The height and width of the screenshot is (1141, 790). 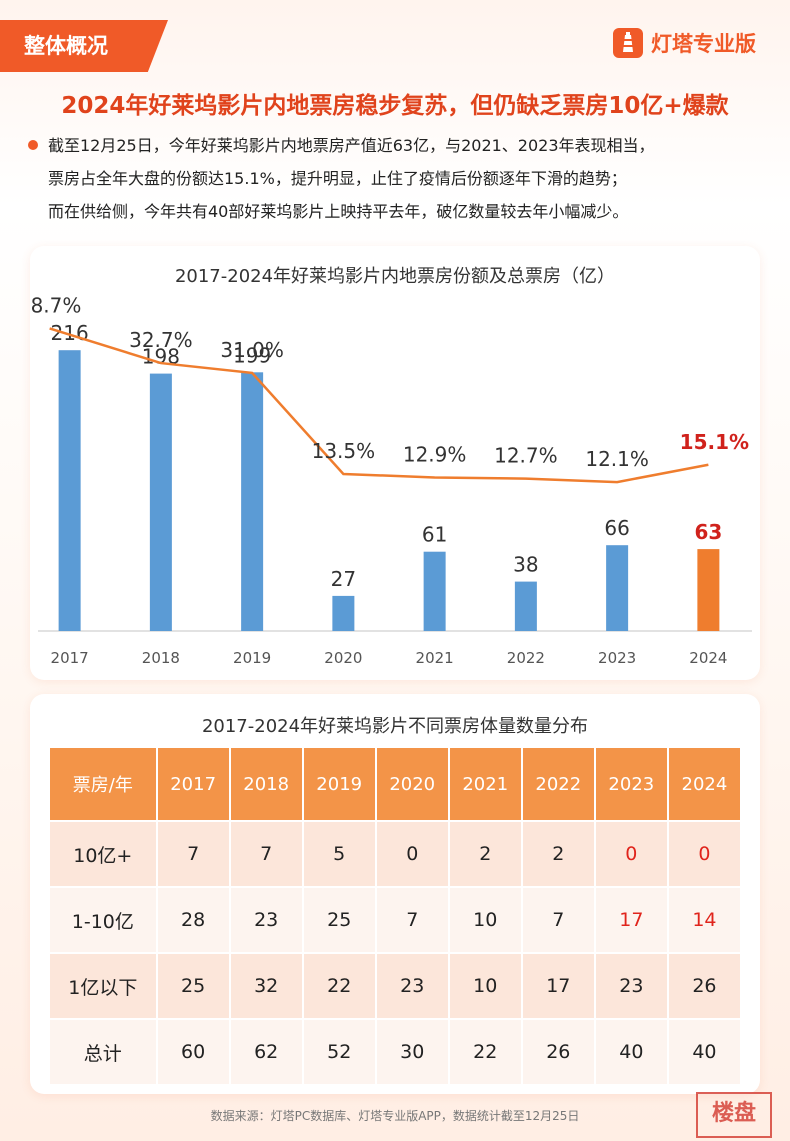 I want to click on share-value-label: 31.0%, so click(x=252, y=350).